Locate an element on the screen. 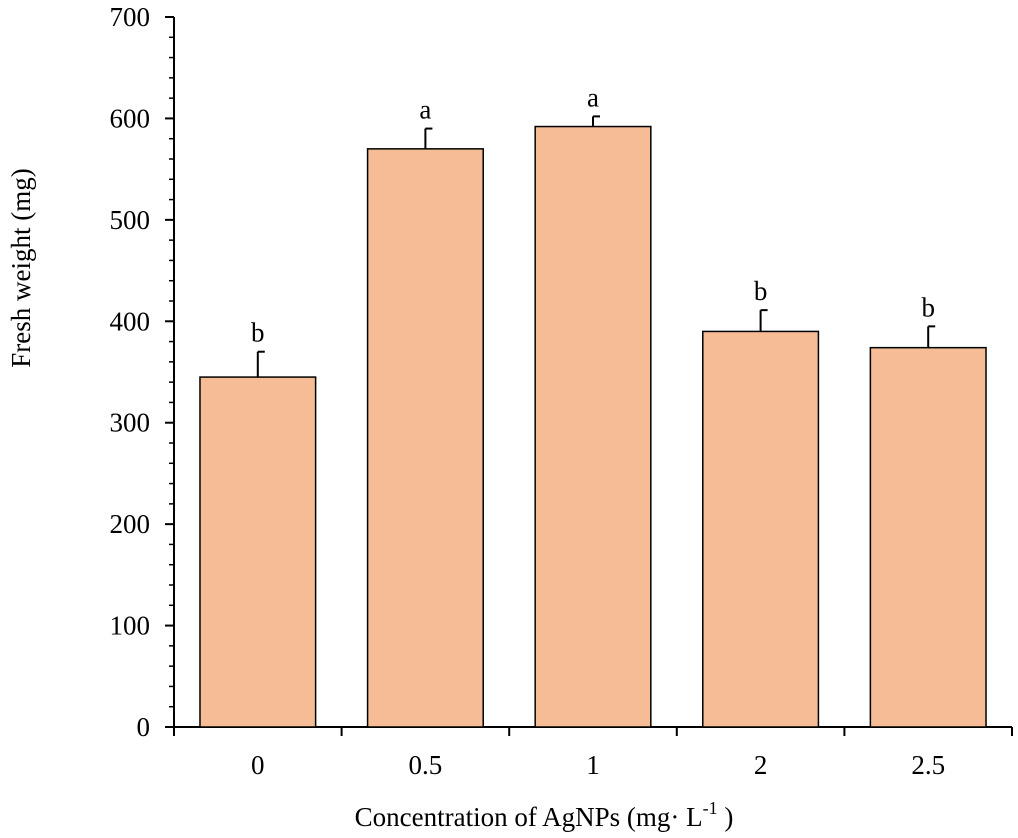 The image size is (1018, 838). y-axis: 0 100 200 300 400 500 600 700 is located at coordinates (142, 372).